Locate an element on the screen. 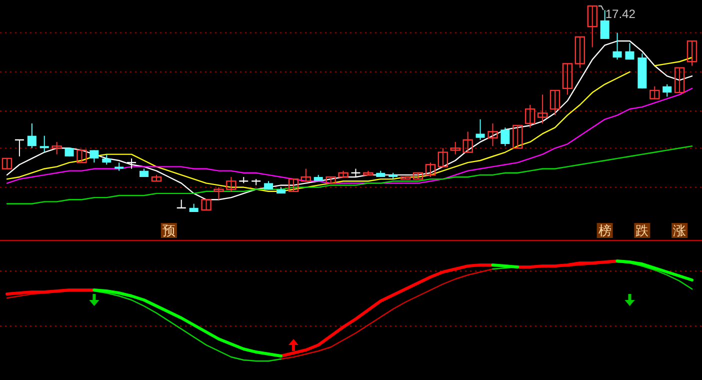 The width and height of the screenshot is (702, 380). x-tick-label: 跌 is located at coordinates (642, 231).